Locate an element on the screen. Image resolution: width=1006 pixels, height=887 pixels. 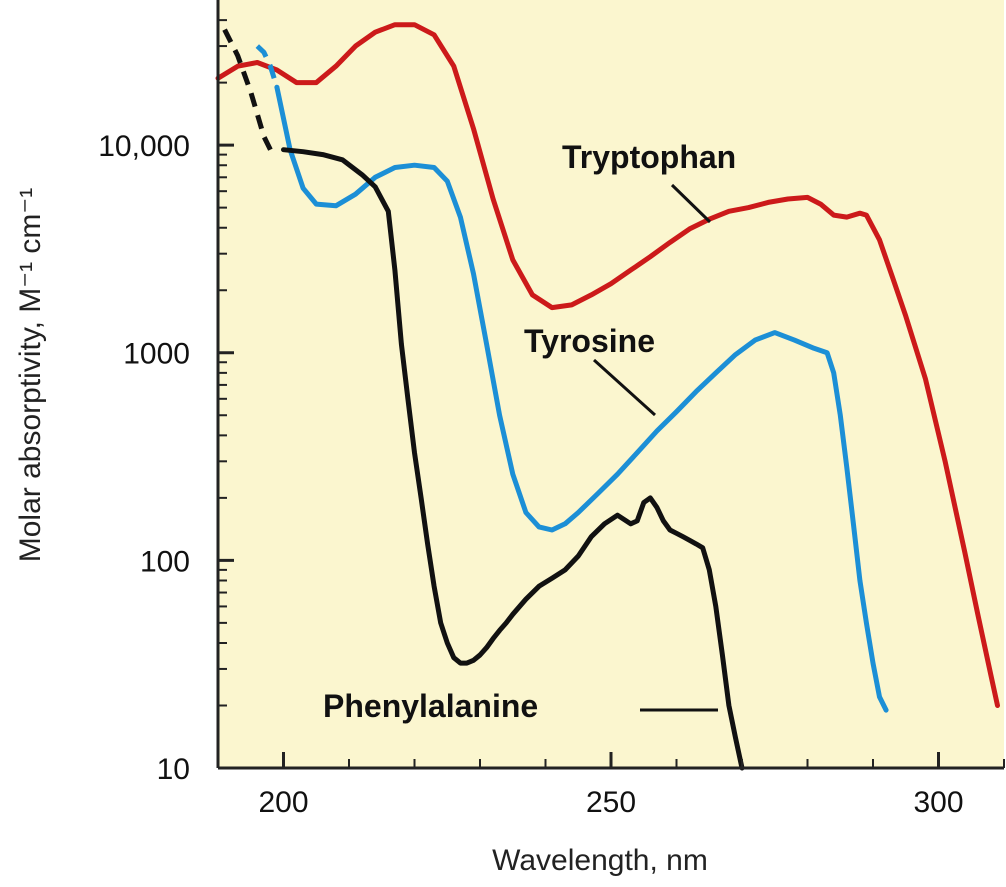
y-axis-title-units: M⁻¹ cm⁻¹ is located at coordinates (30, 250).